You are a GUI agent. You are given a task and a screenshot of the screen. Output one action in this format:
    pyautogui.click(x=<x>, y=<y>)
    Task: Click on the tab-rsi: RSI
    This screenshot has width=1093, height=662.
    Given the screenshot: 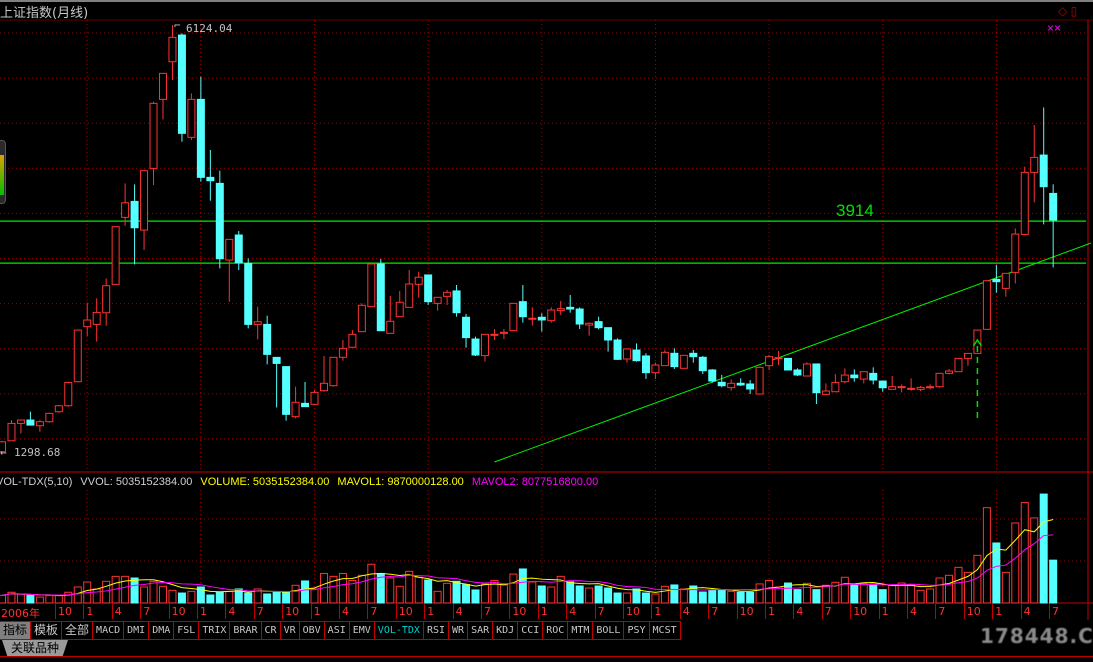 What is the action you would take?
    pyautogui.click(x=437, y=630)
    